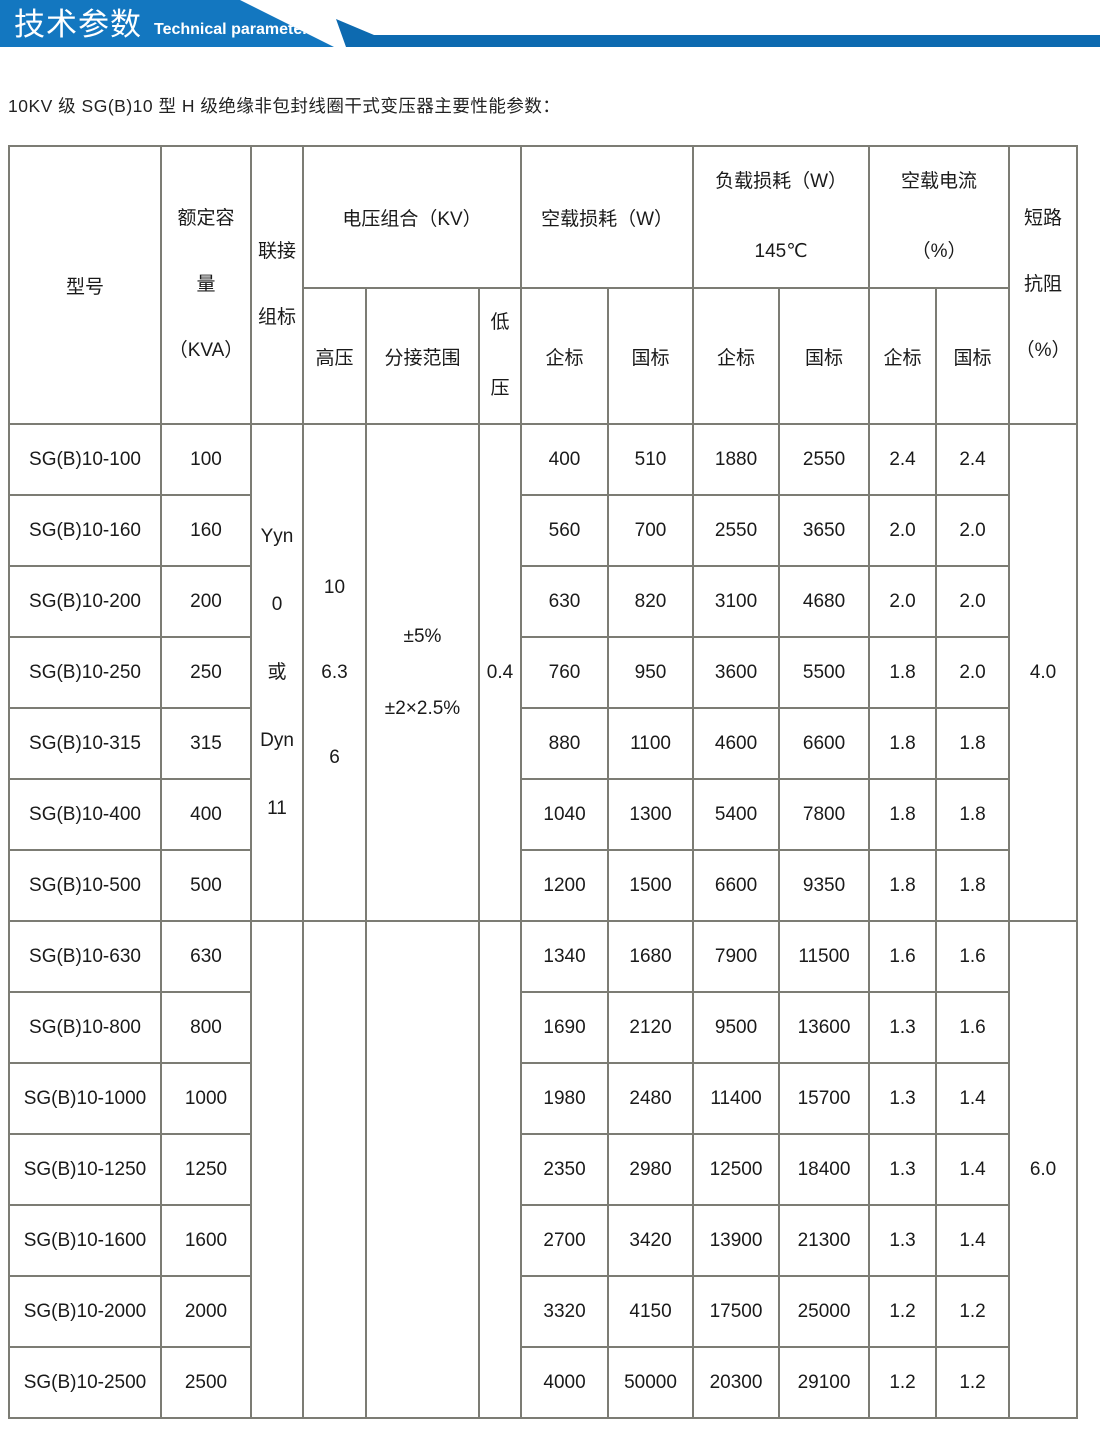 Image resolution: width=1100 pixels, height=1452 pixels. Describe the element at coordinates (1043, 1169) in the screenshot. I see `cell-impedance: 6.0` at that location.